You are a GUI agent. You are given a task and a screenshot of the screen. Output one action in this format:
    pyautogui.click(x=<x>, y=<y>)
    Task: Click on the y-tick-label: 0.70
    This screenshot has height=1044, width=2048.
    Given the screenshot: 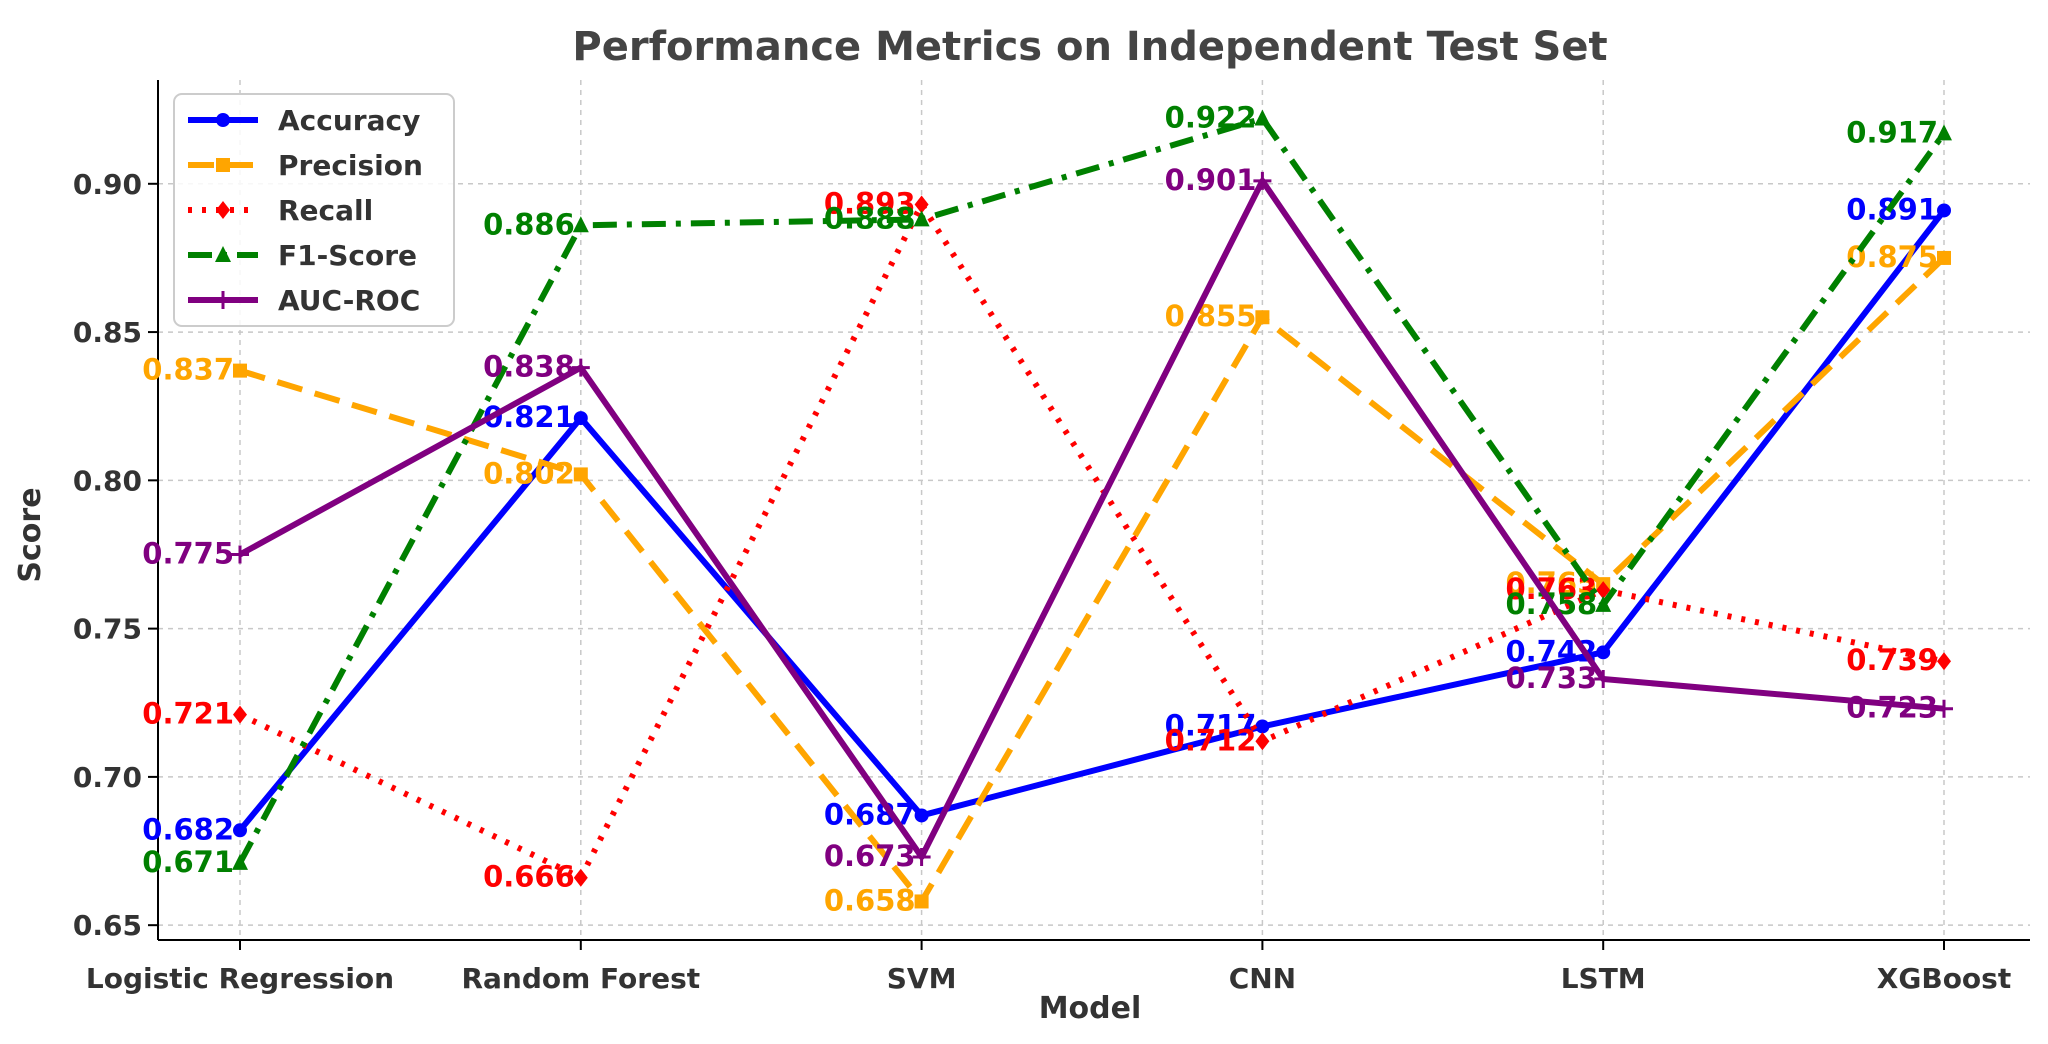 What is the action you would take?
    pyautogui.click(x=107, y=777)
    